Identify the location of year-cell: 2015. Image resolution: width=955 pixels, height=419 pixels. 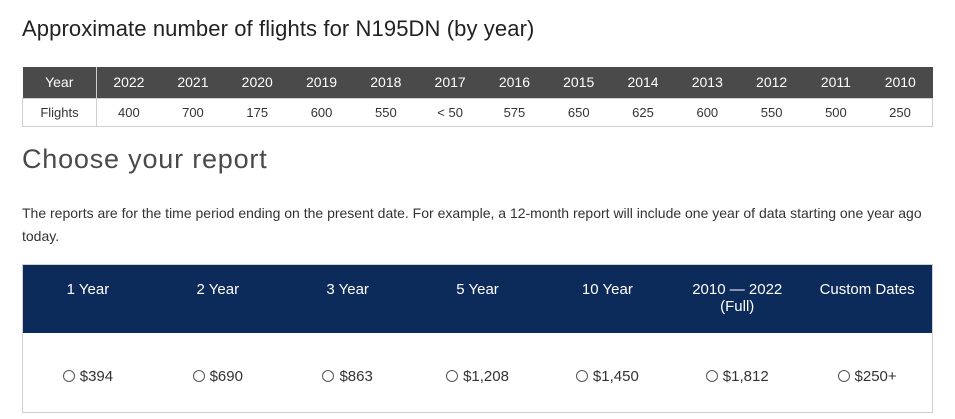
(578, 82).